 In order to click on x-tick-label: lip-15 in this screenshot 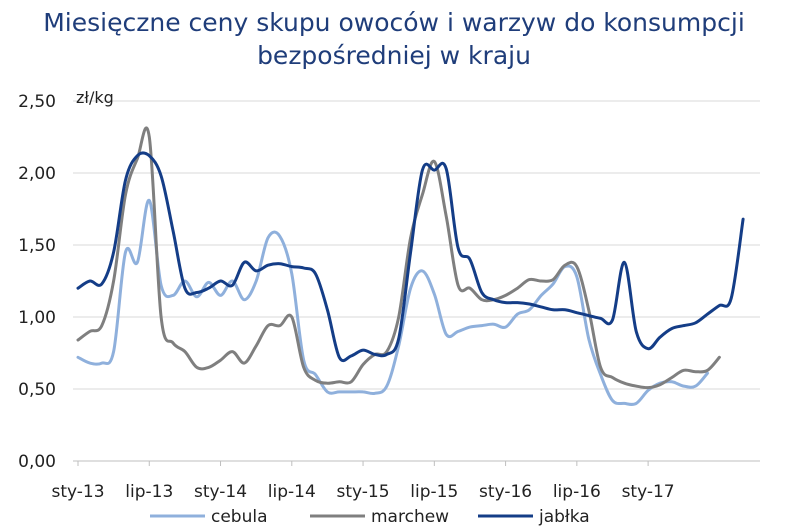, I will do `click(434, 492)`.